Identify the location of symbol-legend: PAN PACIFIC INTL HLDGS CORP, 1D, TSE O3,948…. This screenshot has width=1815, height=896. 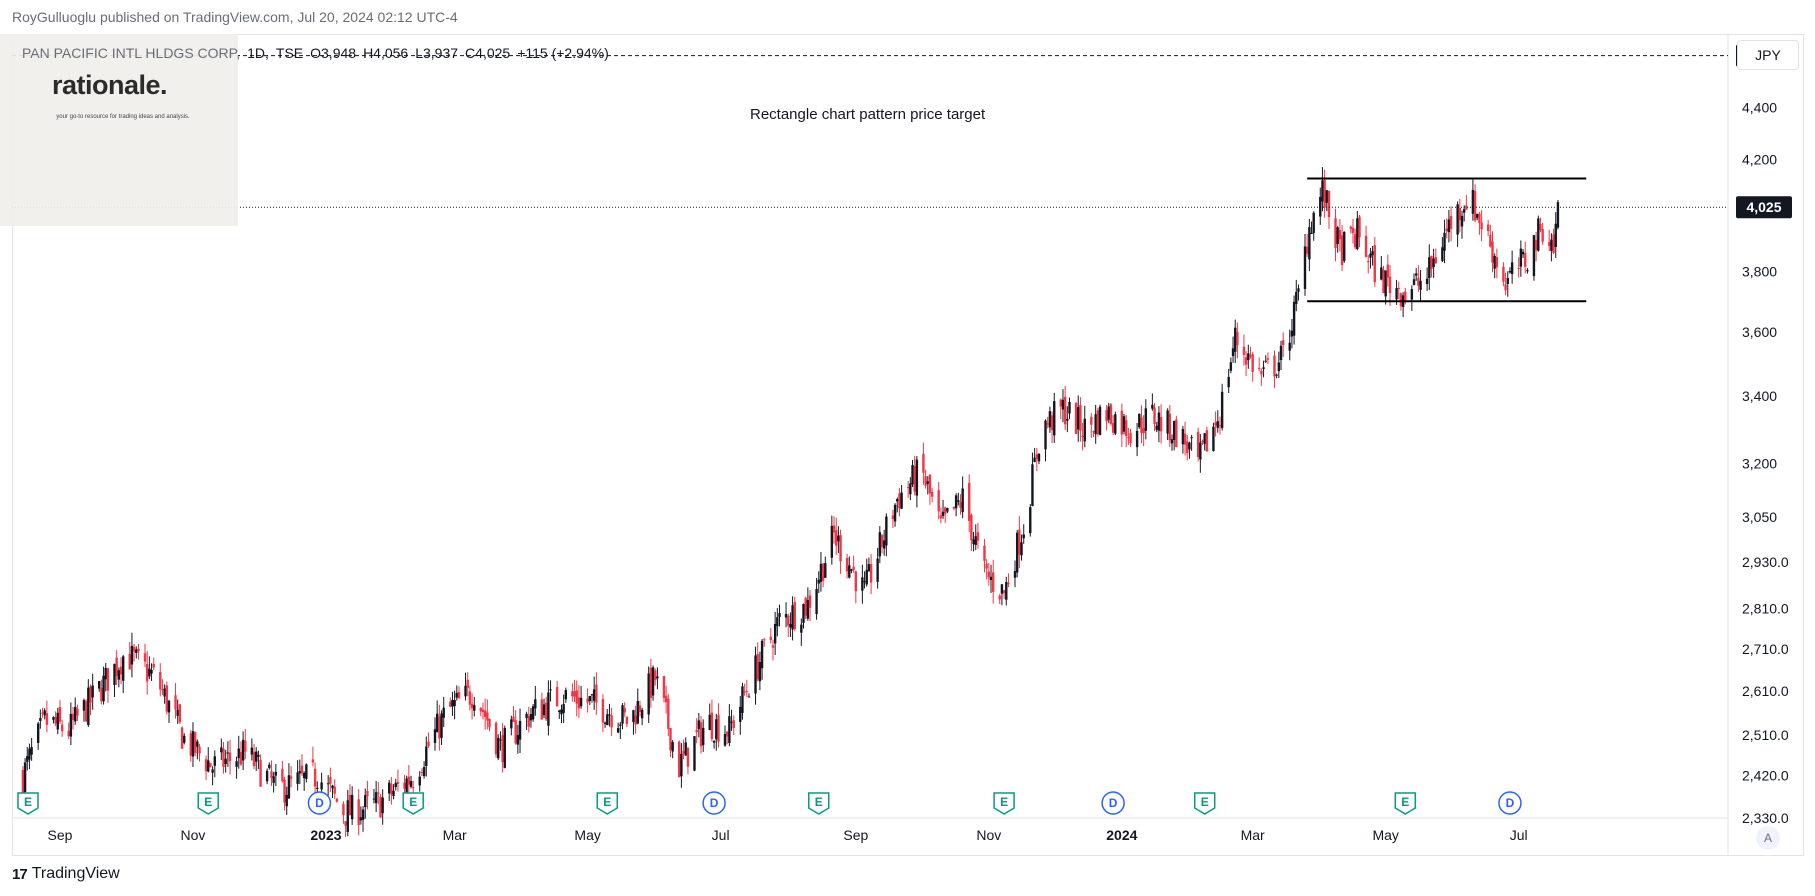
(319, 53).